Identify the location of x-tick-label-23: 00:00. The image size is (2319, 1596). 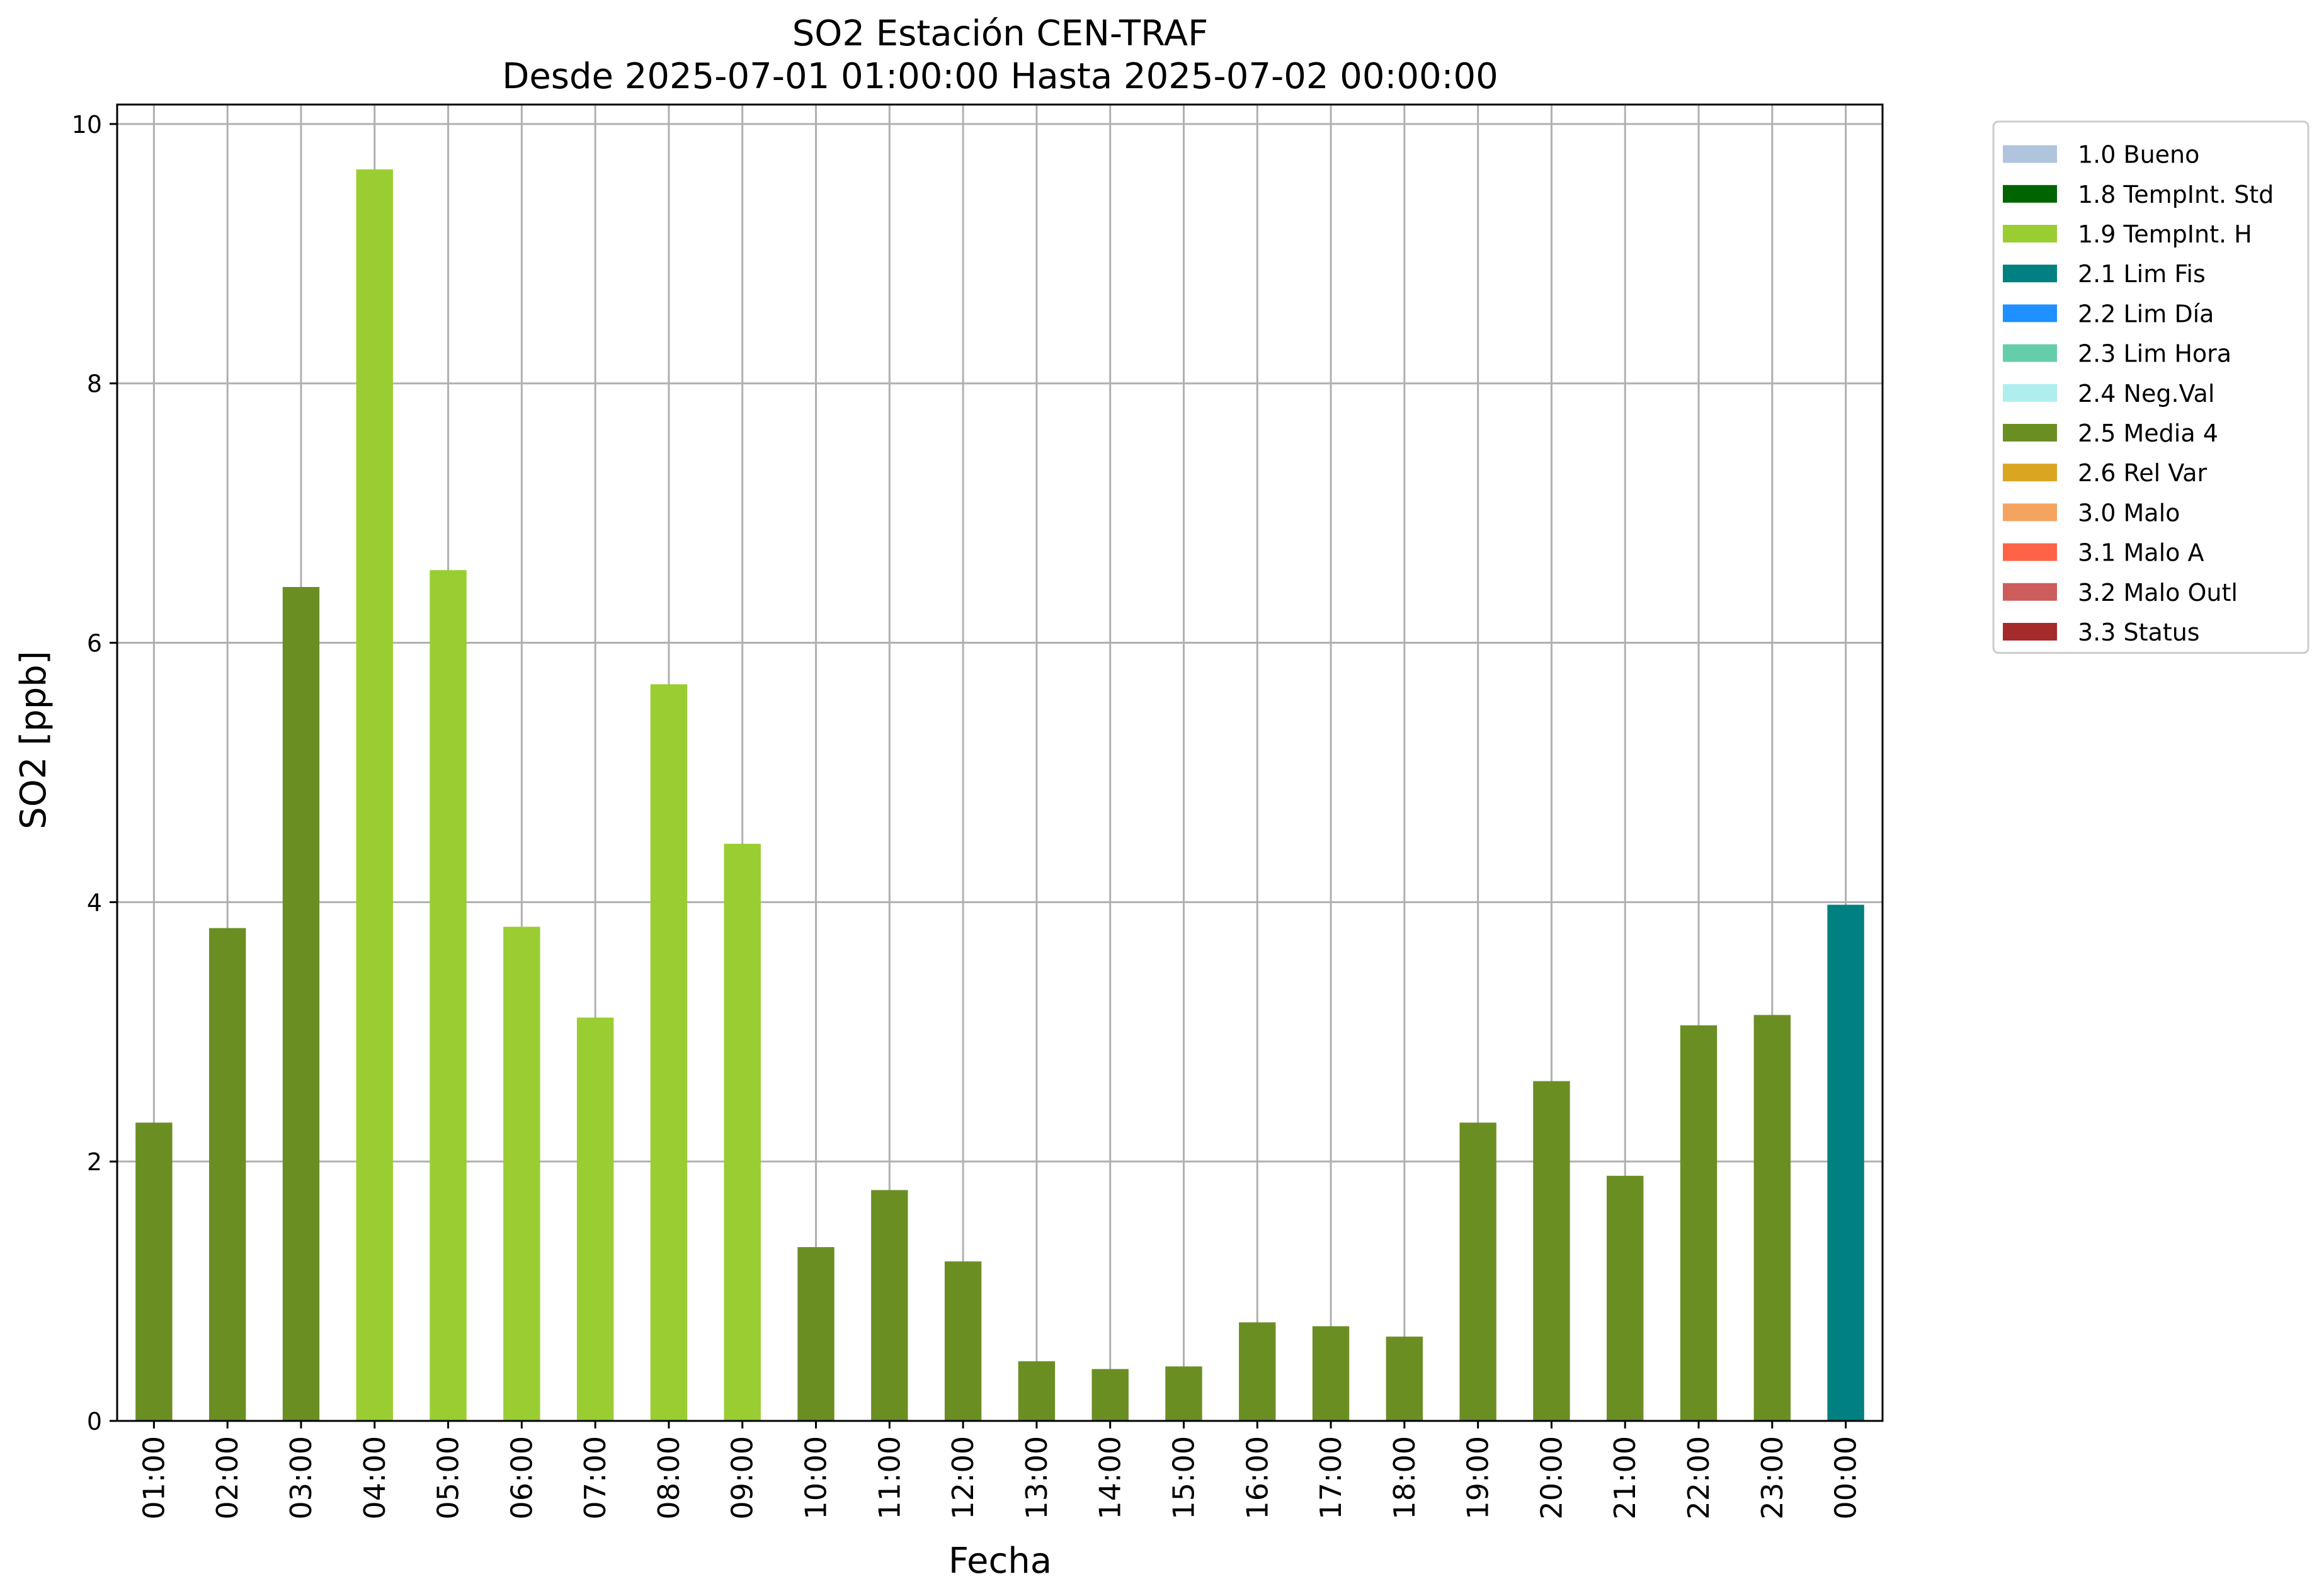
(1846, 1478).